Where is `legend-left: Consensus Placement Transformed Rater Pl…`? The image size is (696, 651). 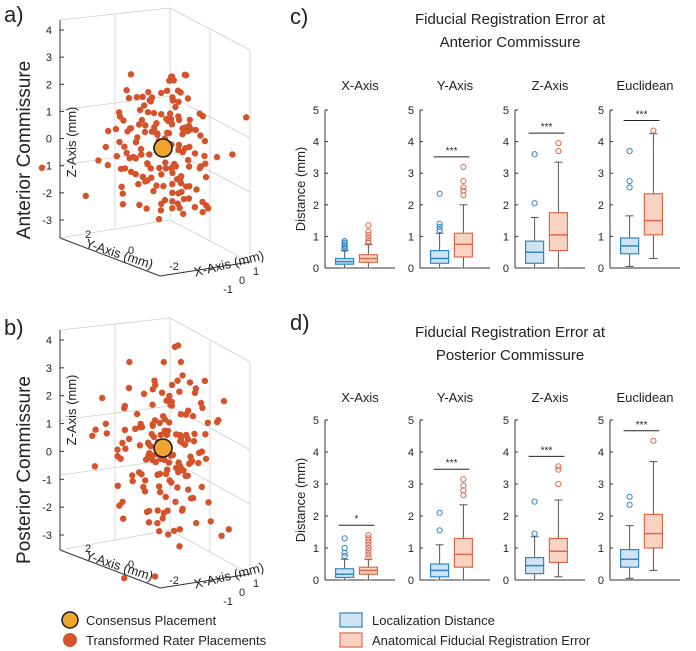
legend-left: Consensus Placement Transformed Rater Pl… is located at coordinates (164, 629).